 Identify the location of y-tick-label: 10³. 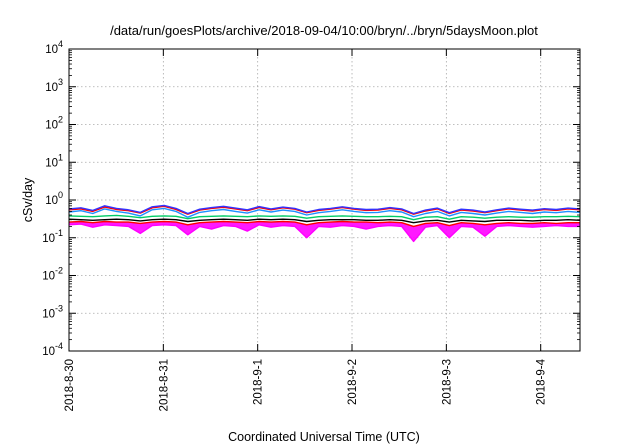
(54, 85).